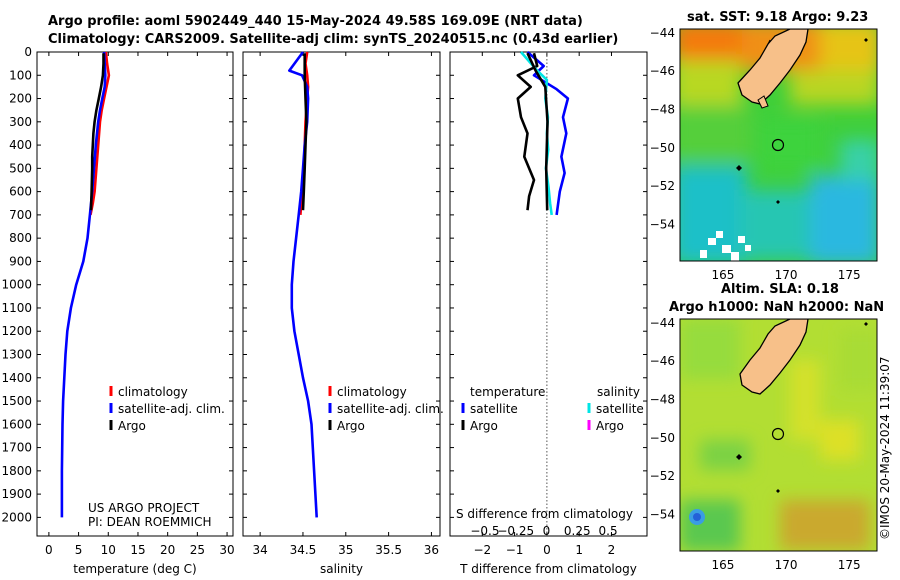 This screenshot has width=900, height=580. Describe the element at coordinates (388, 550) in the screenshot. I see `salinity-xtick-label: 35.5` at that location.